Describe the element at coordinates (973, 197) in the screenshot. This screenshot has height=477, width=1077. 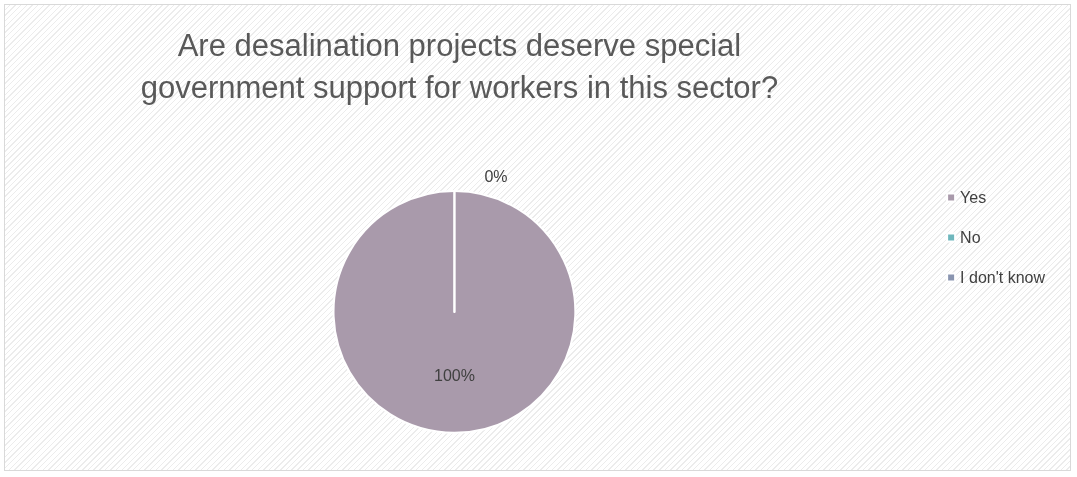
I see `legend-label: Yes` at that location.